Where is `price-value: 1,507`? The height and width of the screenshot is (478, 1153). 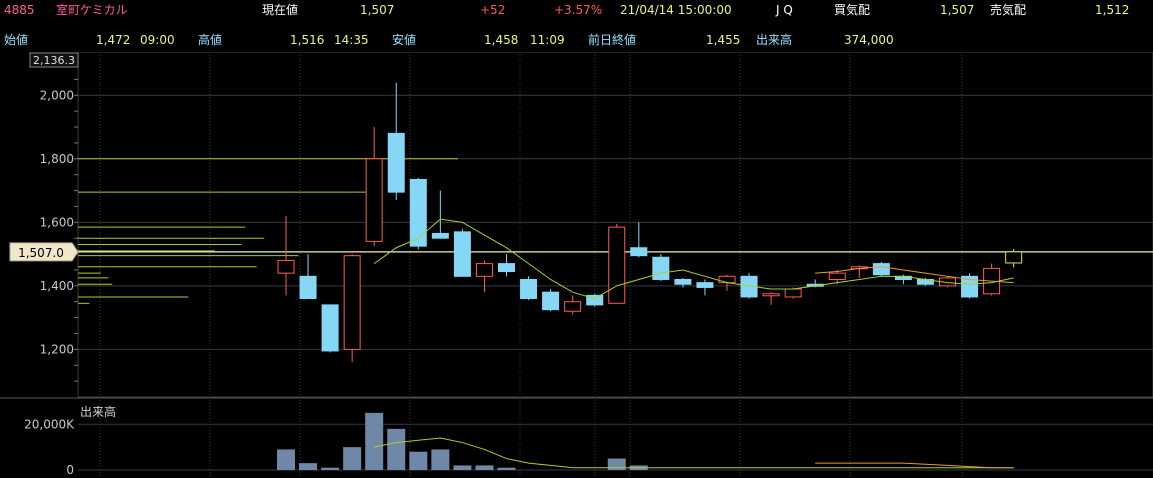 price-value: 1,507 is located at coordinates (377, 10).